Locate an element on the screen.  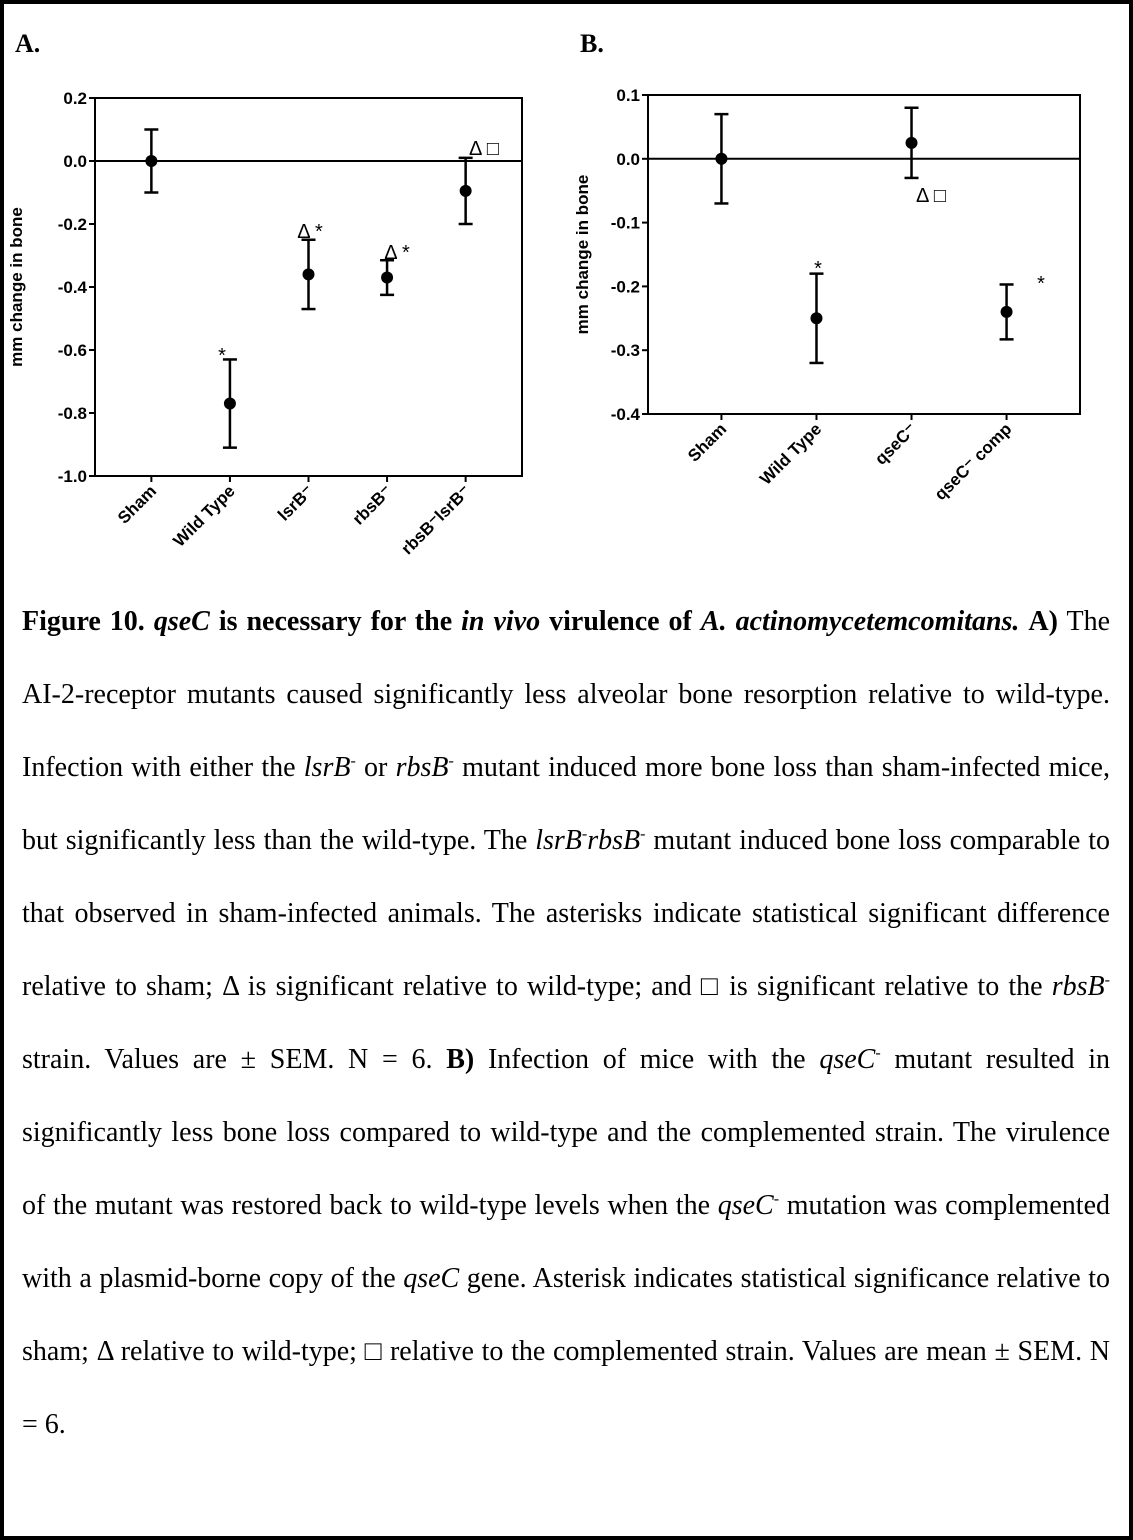
caption-text: strain. Values are ± SEM. N = 6. is located at coordinates (234, 1059).